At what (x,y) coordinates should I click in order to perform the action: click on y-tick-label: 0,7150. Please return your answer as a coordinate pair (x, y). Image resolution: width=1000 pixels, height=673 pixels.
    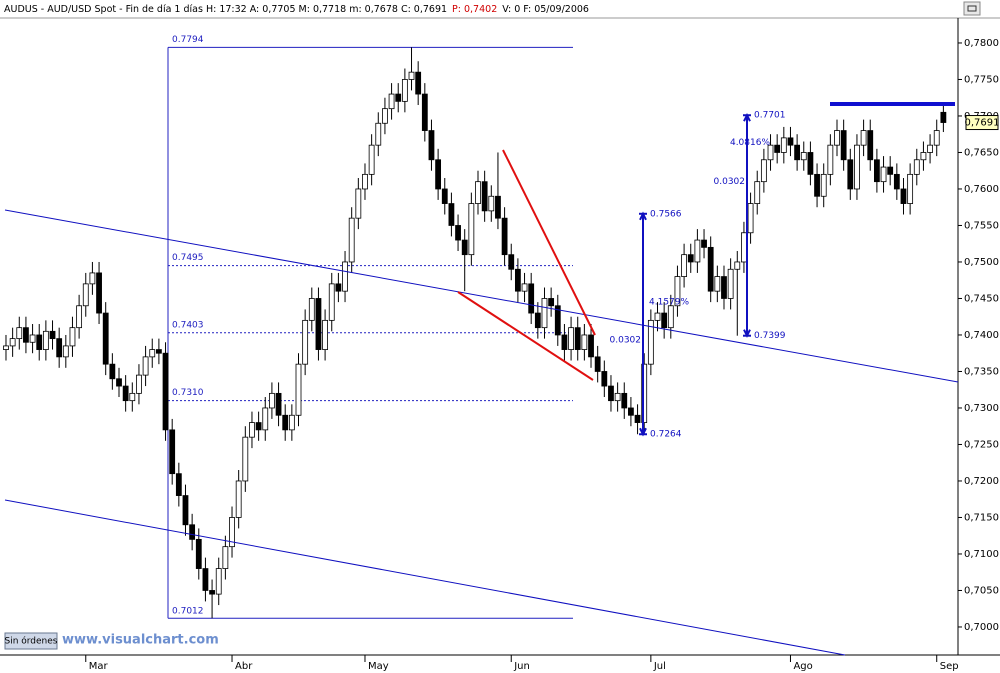
    Looking at the image, I should click on (981, 517).